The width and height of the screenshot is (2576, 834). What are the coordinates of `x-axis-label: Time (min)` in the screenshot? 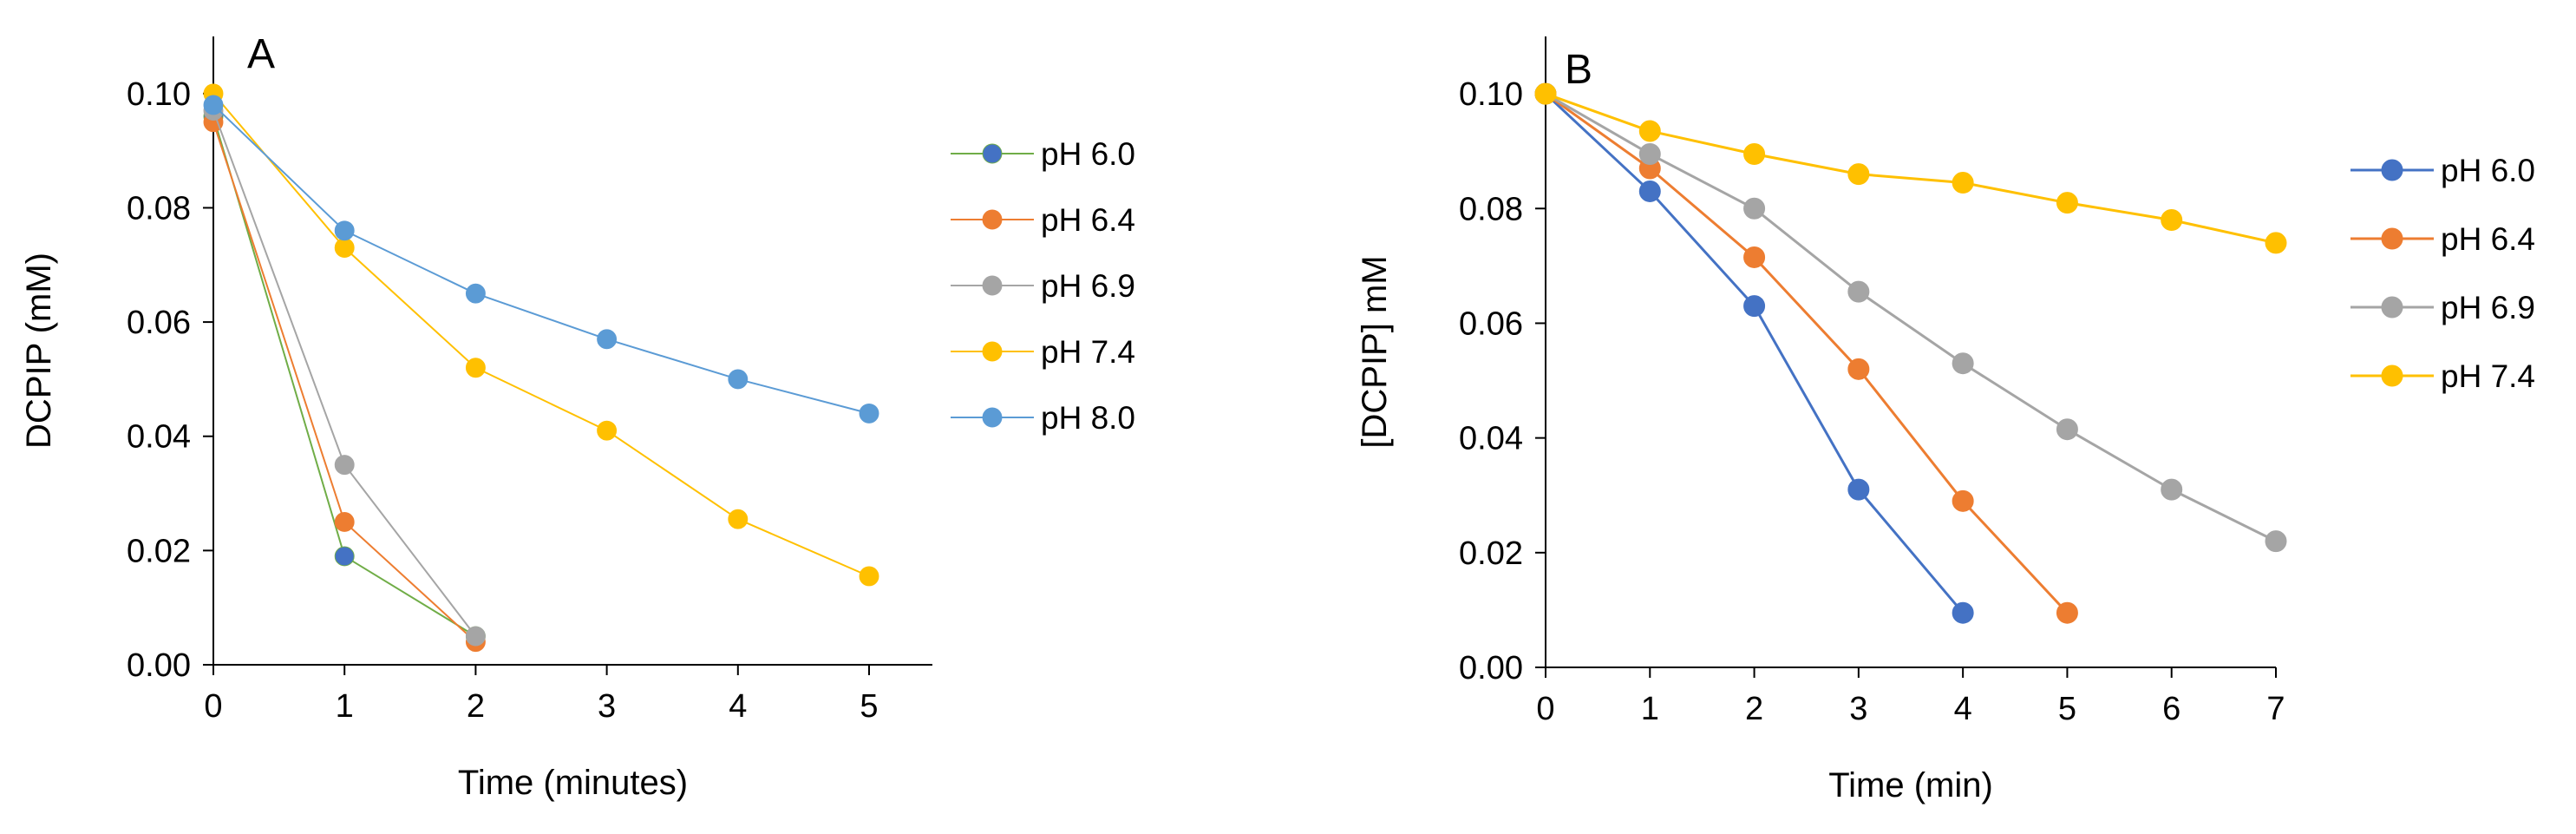 It's located at (1910, 785).